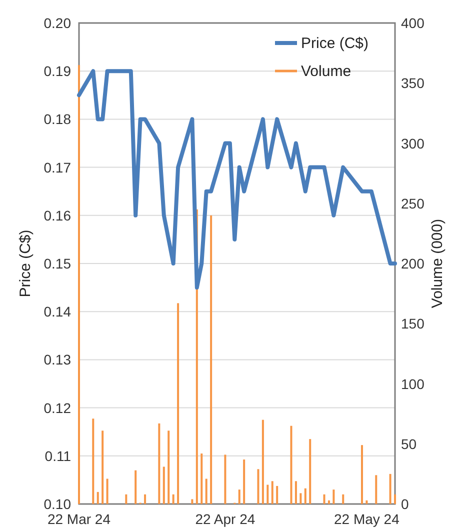 The width and height of the screenshot is (449, 529). Describe the element at coordinates (413, 324) in the screenshot. I see `y2-tick-label: 150` at that location.